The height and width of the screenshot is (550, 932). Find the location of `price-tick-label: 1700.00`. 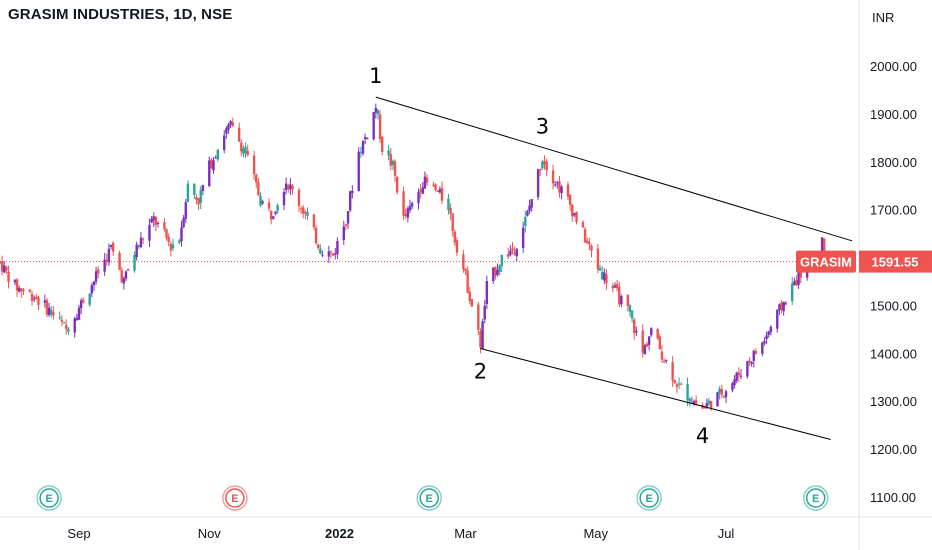

price-tick-label: 1700.00 is located at coordinates (893, 210).